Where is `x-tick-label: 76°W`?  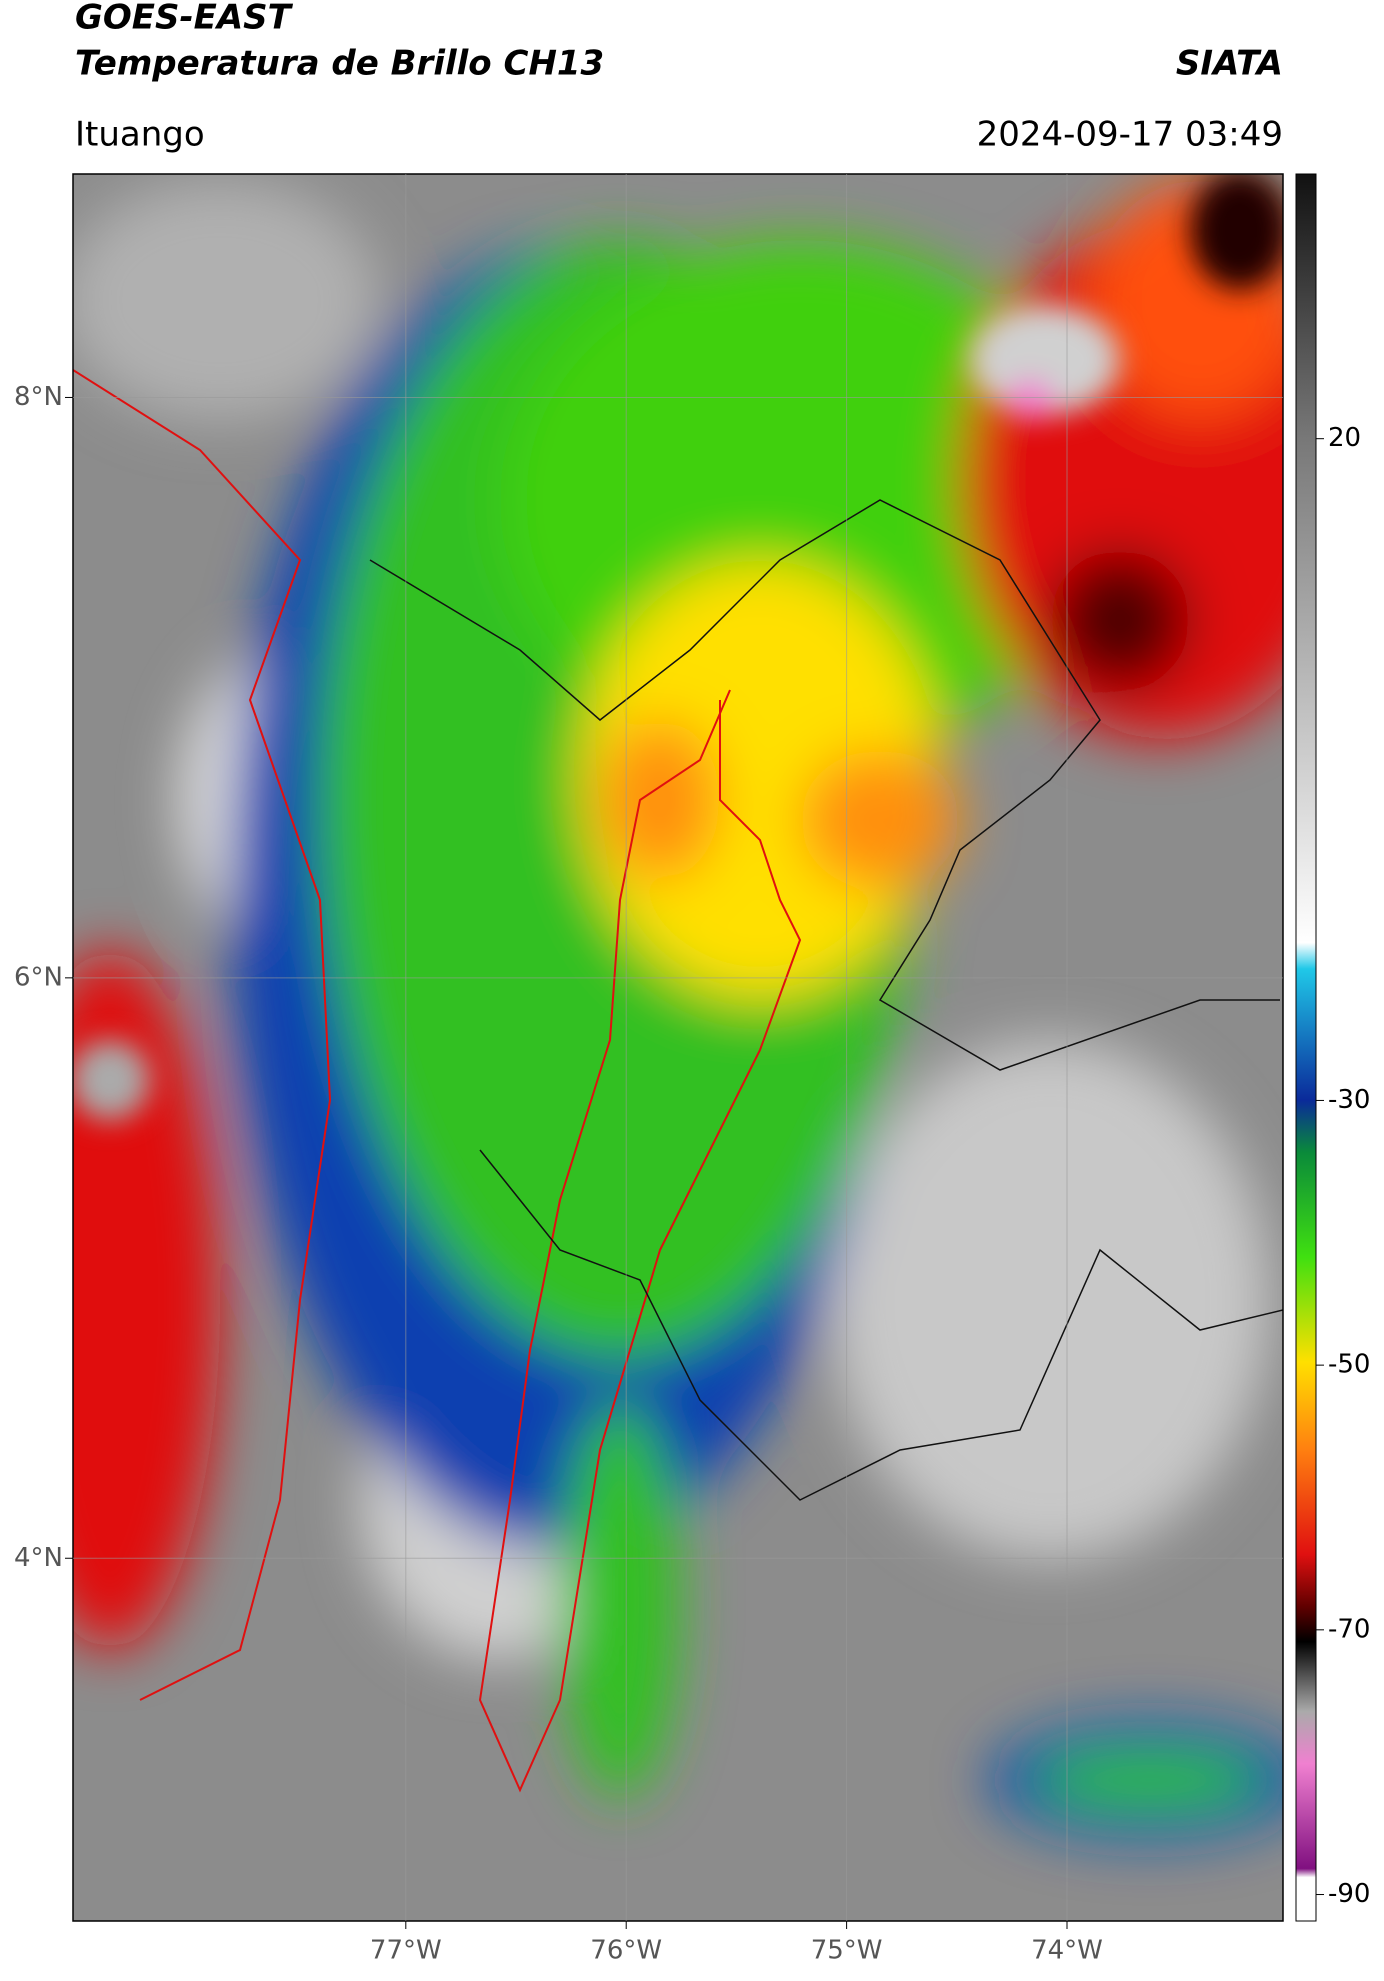 x-tick-label: 76°W is located at coordinates (626, 1951).